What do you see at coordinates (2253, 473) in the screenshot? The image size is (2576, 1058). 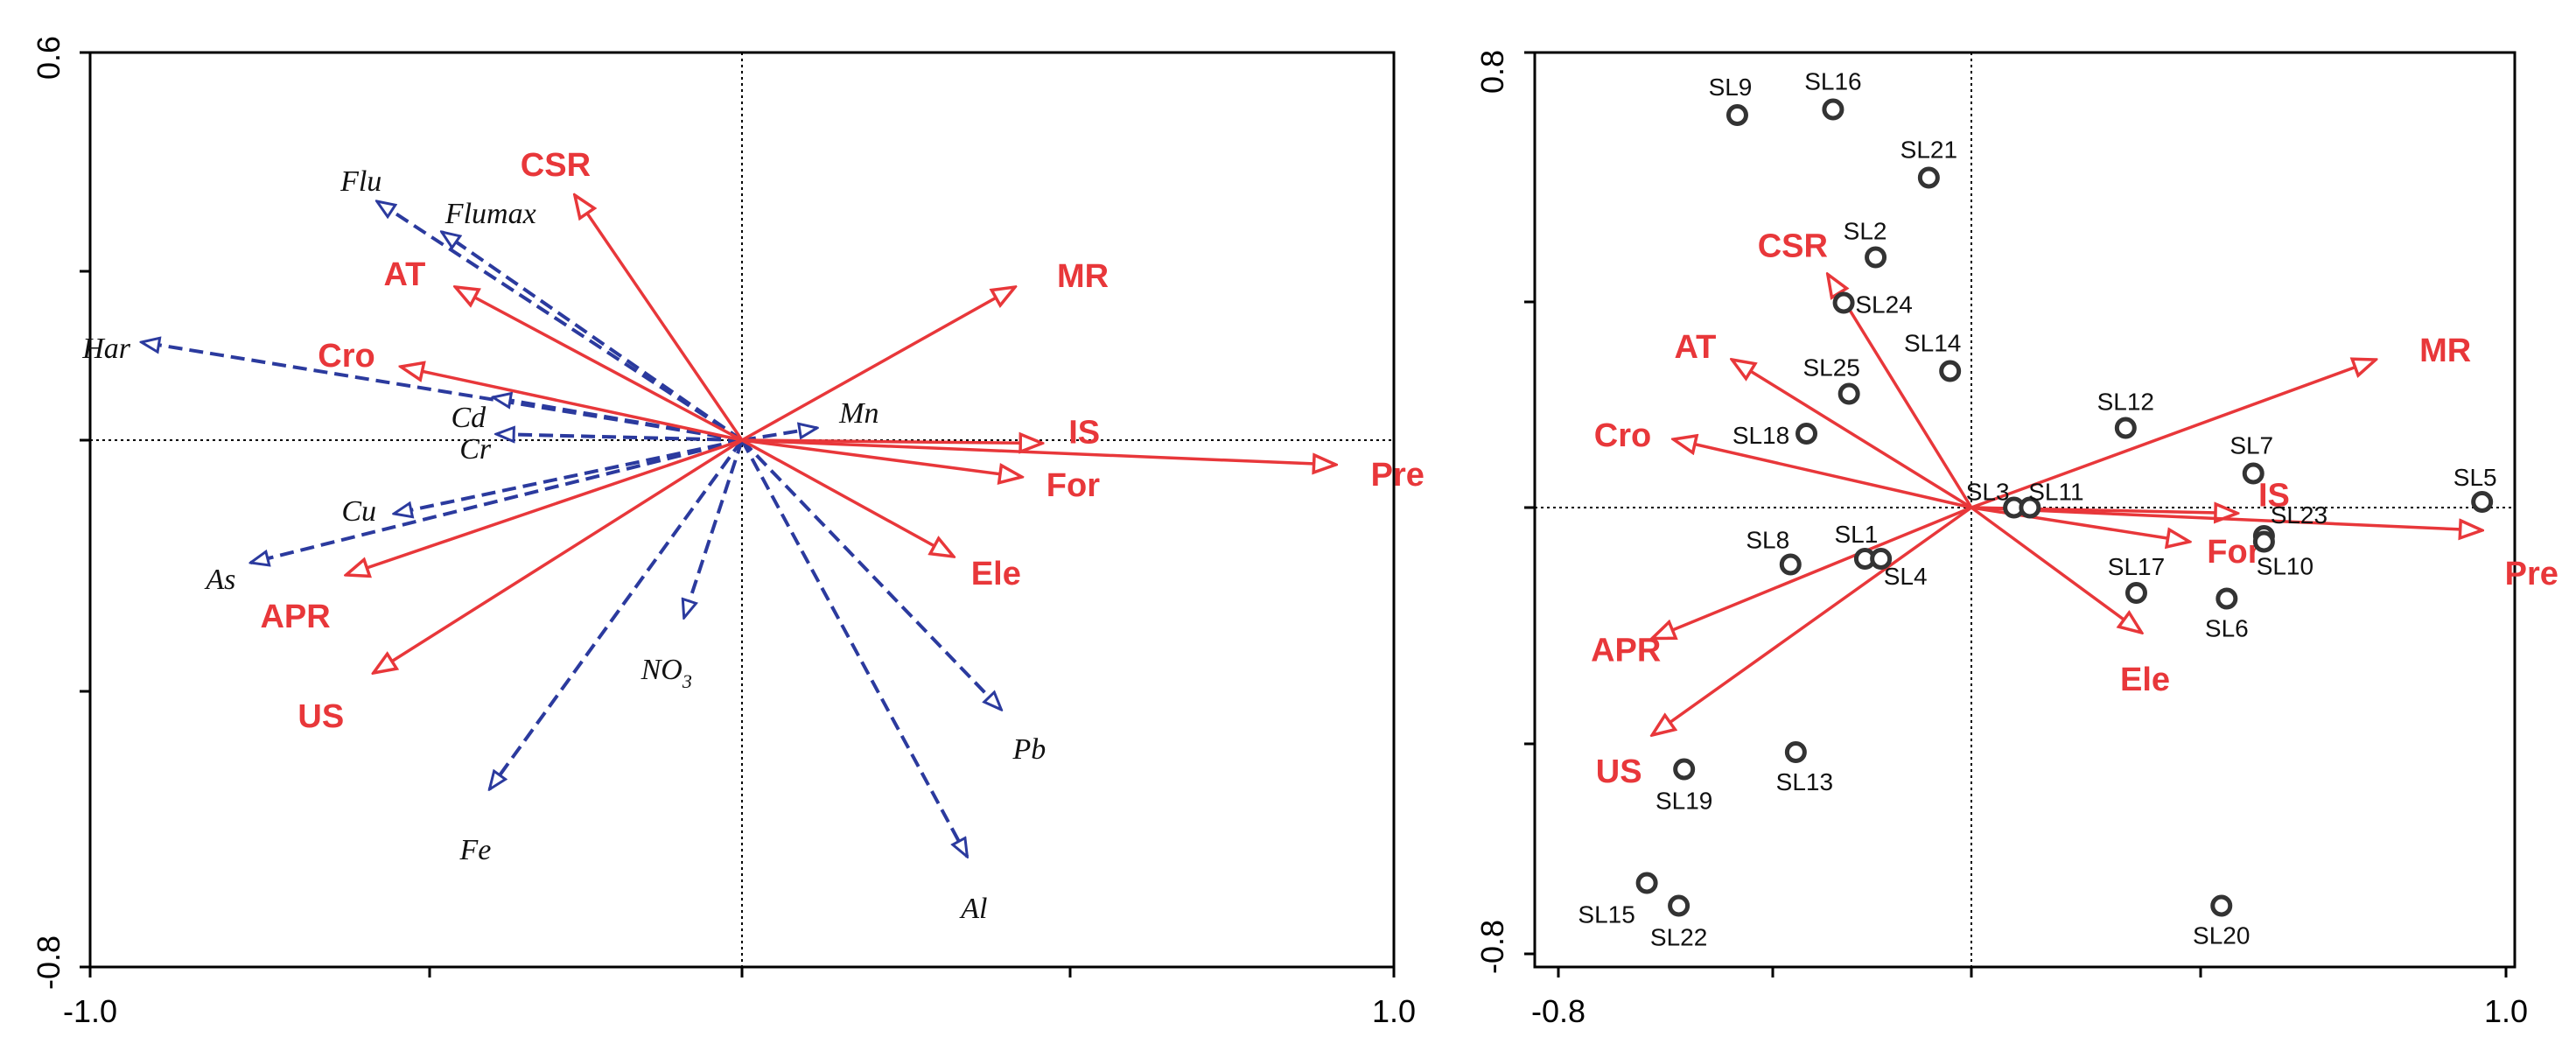 I see `sample-point-sl7` at bounding box center [2253, 473].